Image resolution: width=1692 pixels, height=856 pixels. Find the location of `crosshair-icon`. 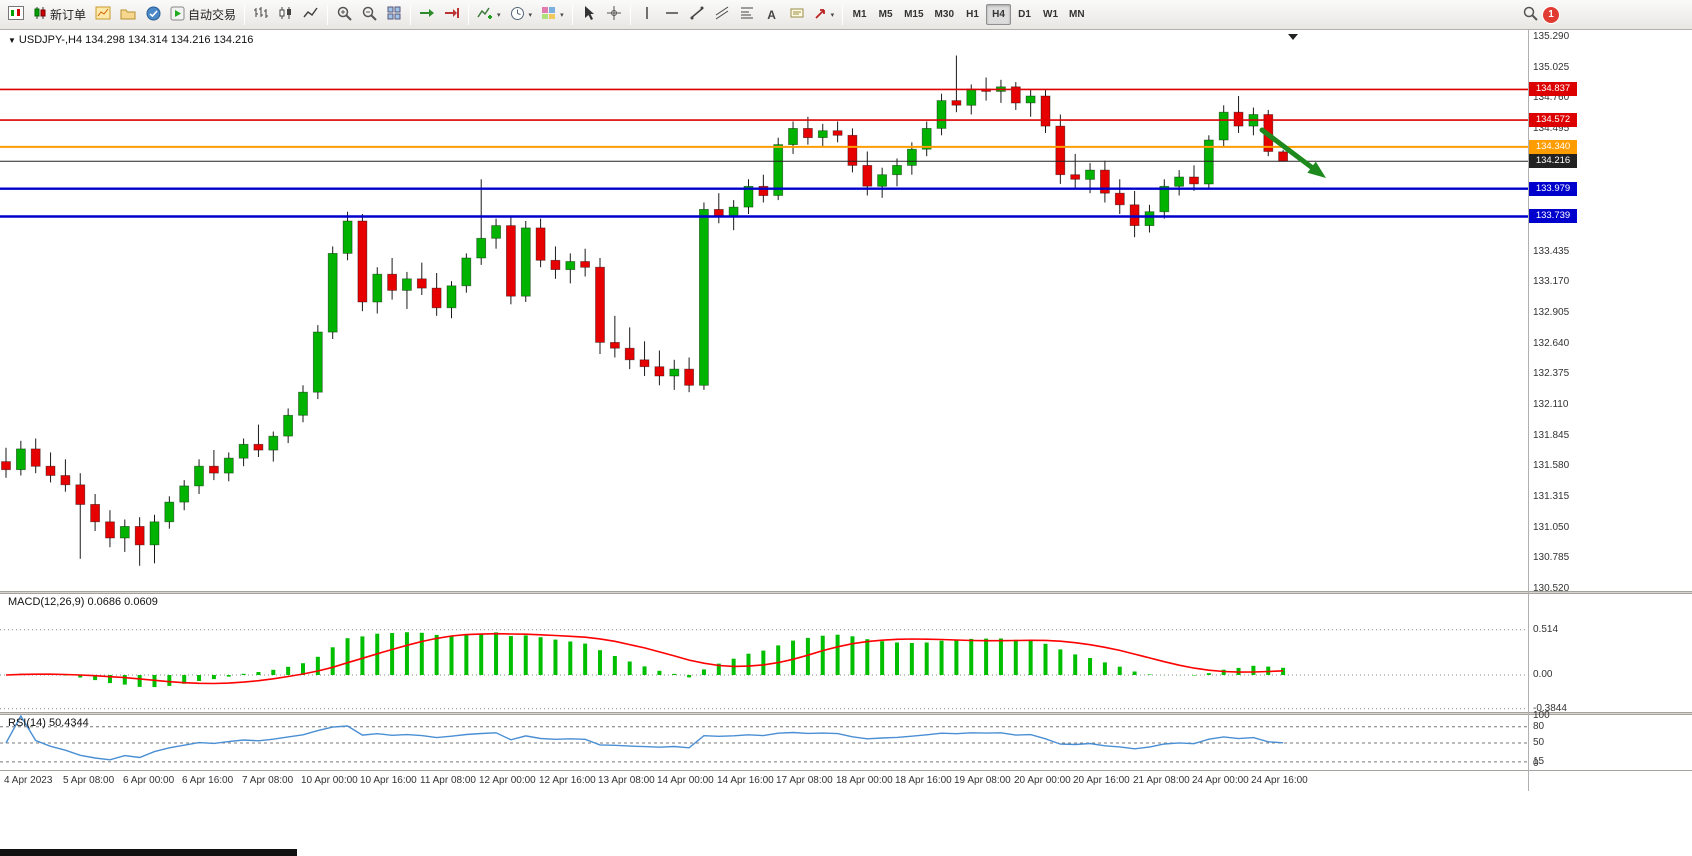

crosshair-icon is located at coordinates (614, 14).